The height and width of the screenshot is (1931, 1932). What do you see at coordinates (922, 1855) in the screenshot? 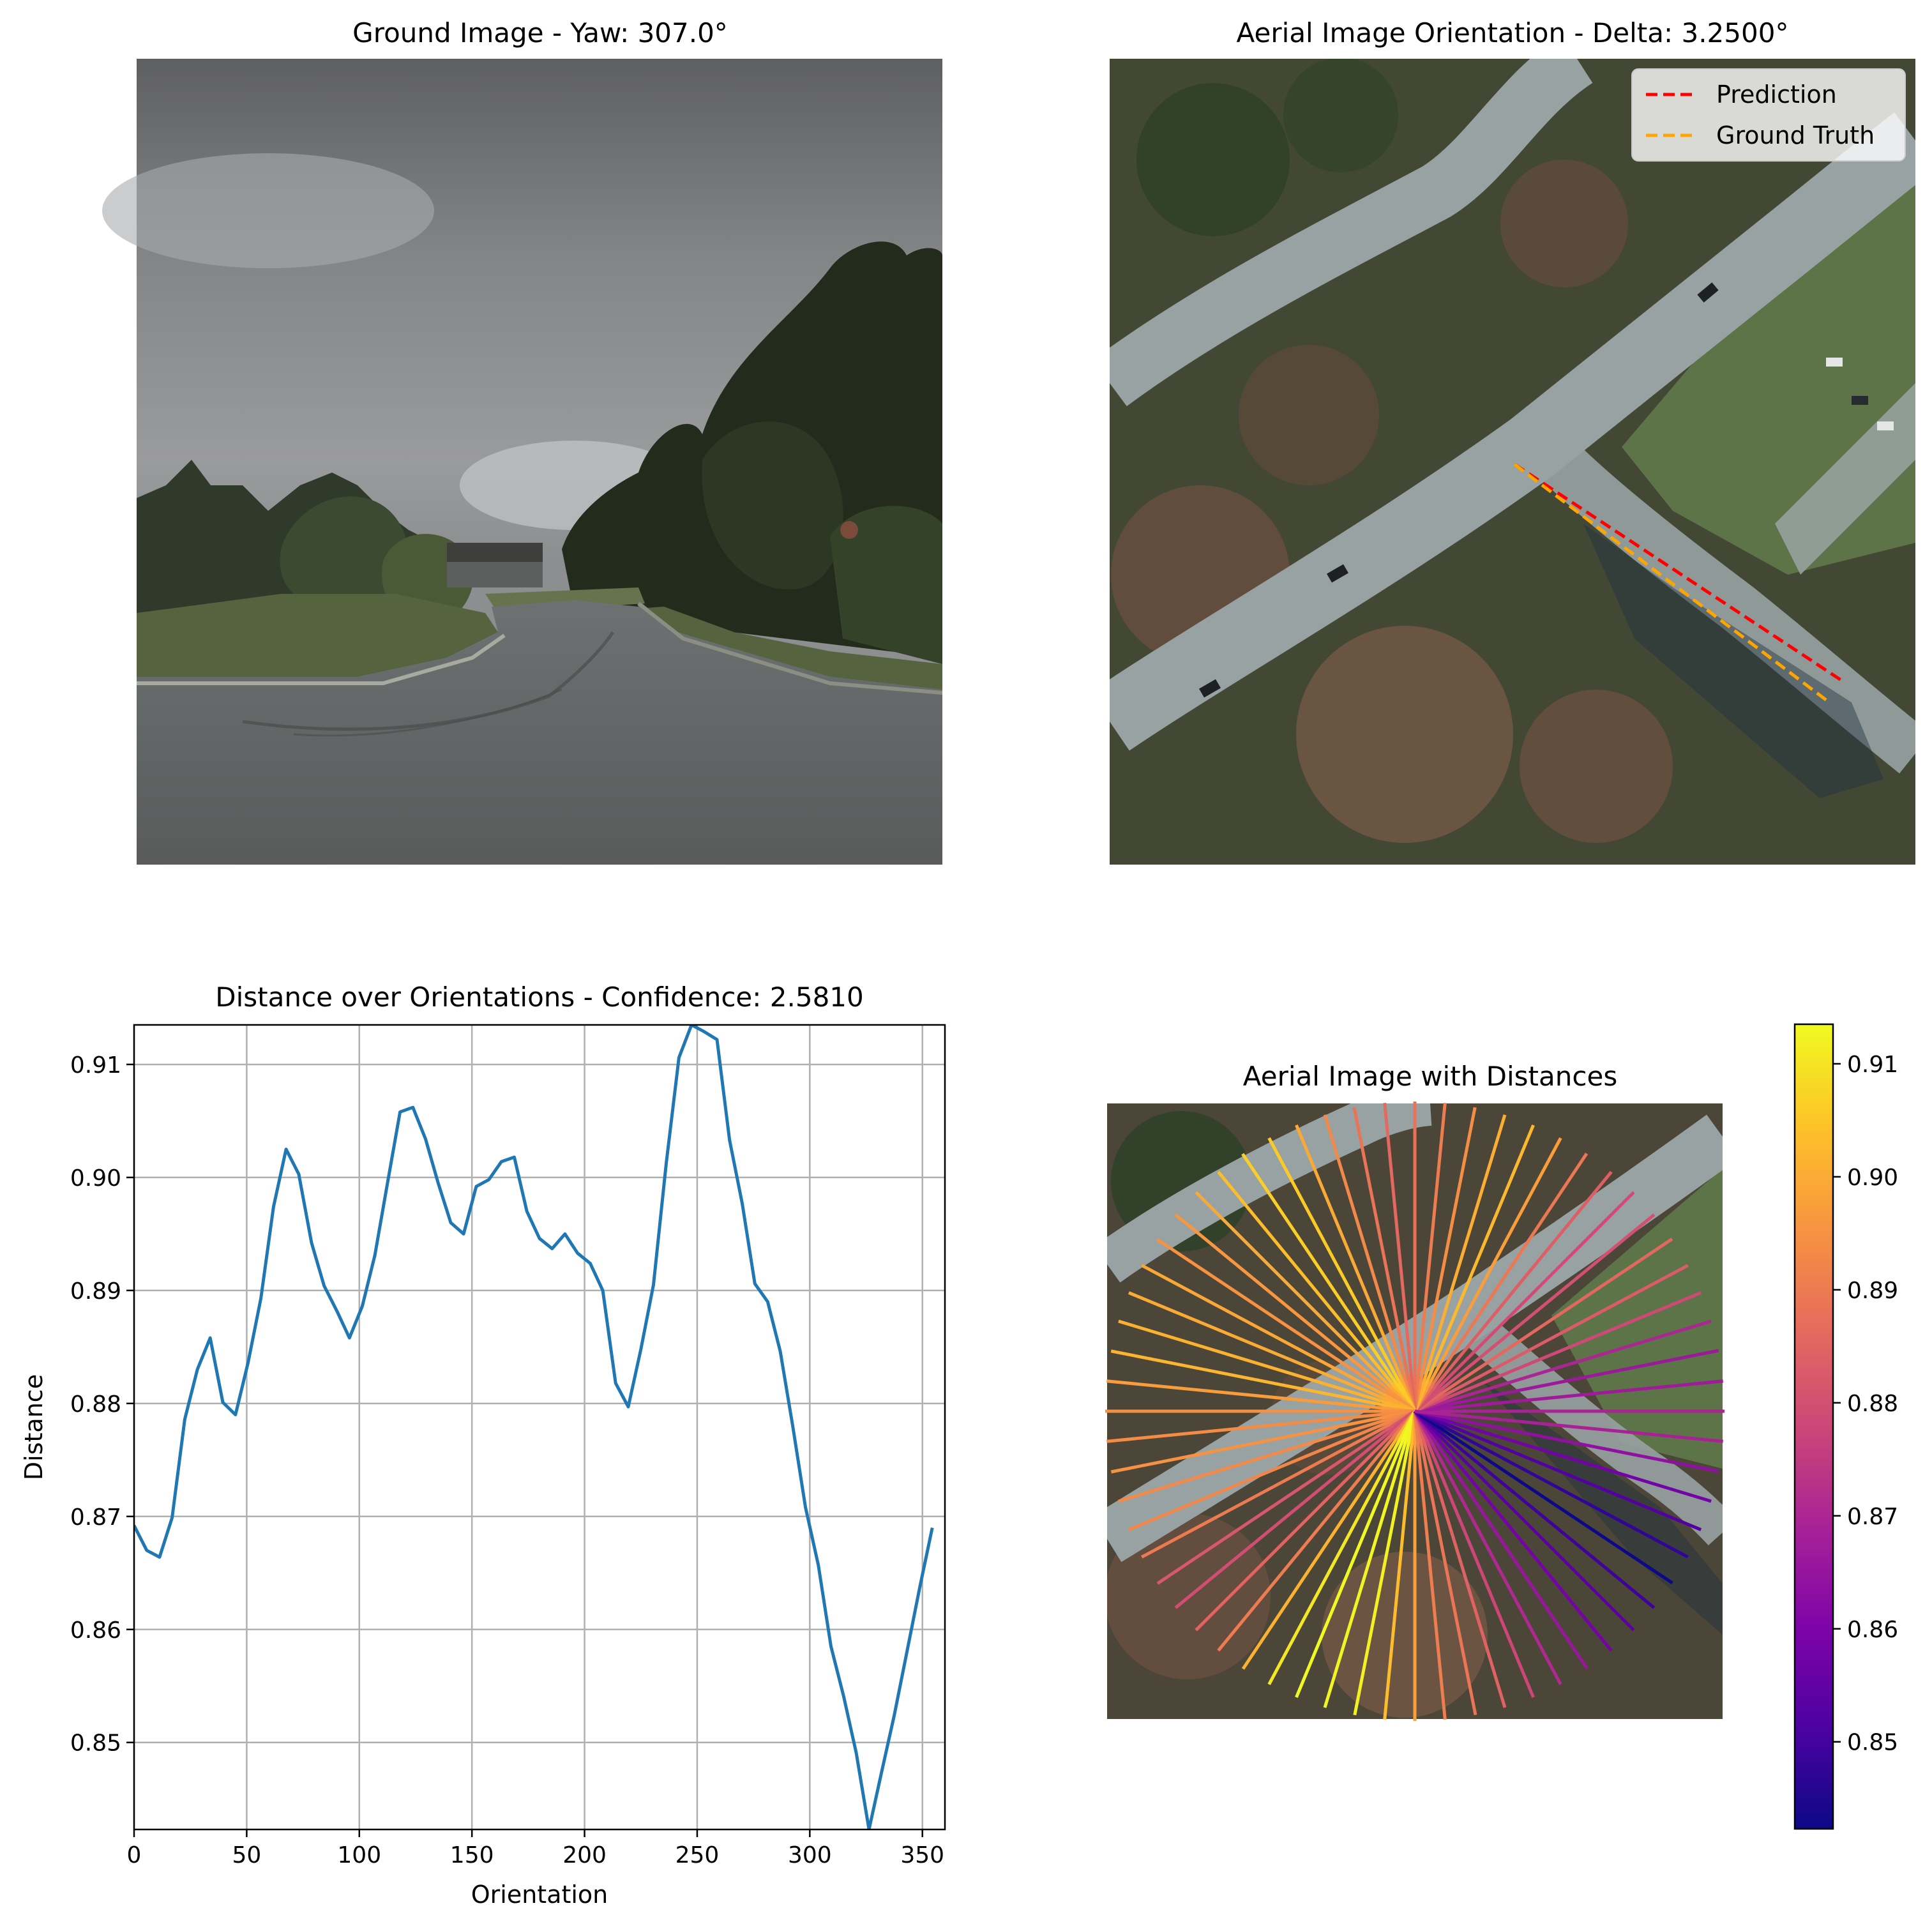
I see `x-tick-label: 350` at bounding box center [922, 1855].